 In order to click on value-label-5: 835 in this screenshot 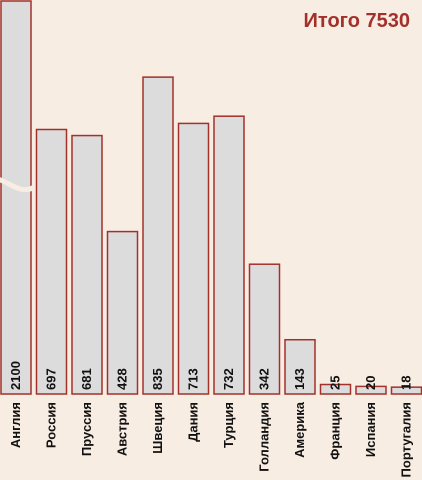, I will do `click(157, 379)`.